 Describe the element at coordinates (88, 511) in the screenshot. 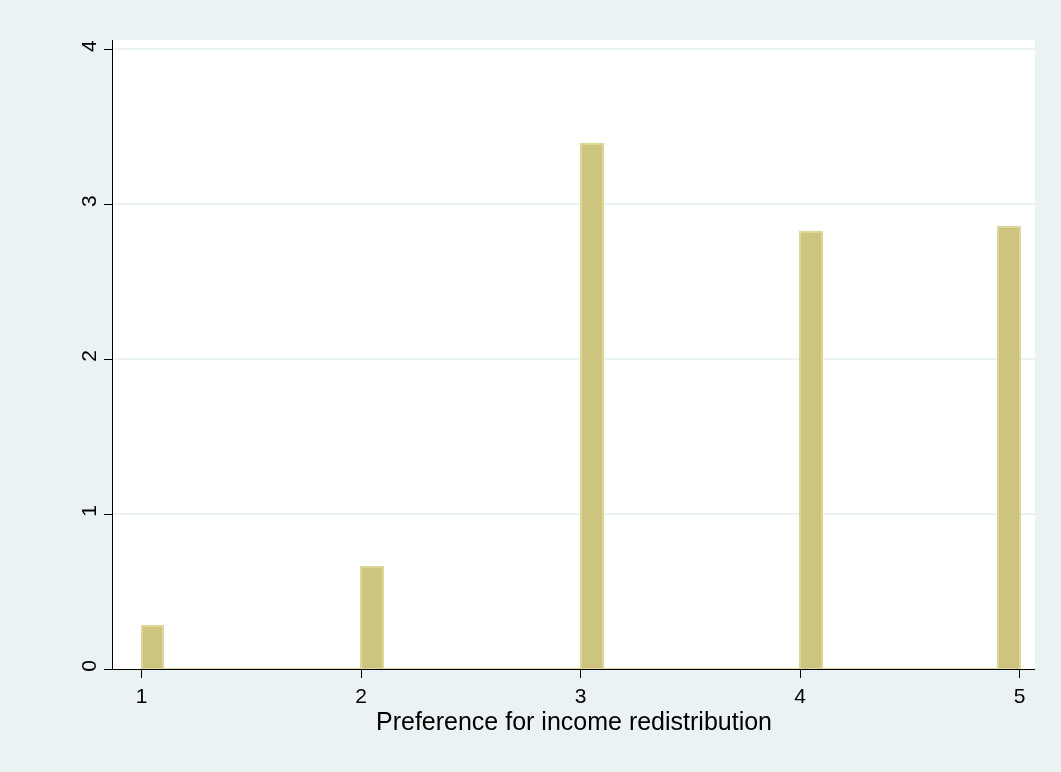

I see `y-tick-label: 1` at that location.